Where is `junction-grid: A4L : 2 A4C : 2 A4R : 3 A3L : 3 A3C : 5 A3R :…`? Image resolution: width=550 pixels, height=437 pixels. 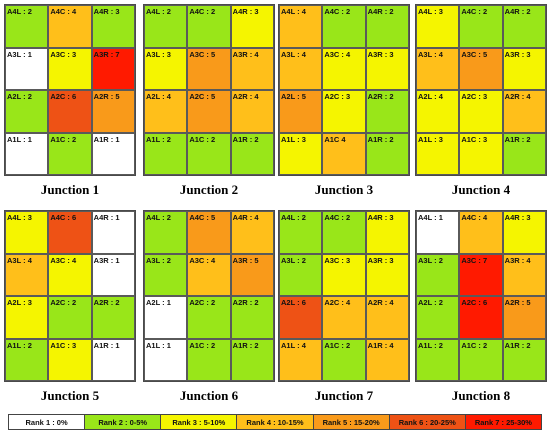 junction-grid: A4L : 2 A4C : 2 A4R : 3 A3L : 3 A3C : 5 A3R :… is located at coordinates (209, 90).